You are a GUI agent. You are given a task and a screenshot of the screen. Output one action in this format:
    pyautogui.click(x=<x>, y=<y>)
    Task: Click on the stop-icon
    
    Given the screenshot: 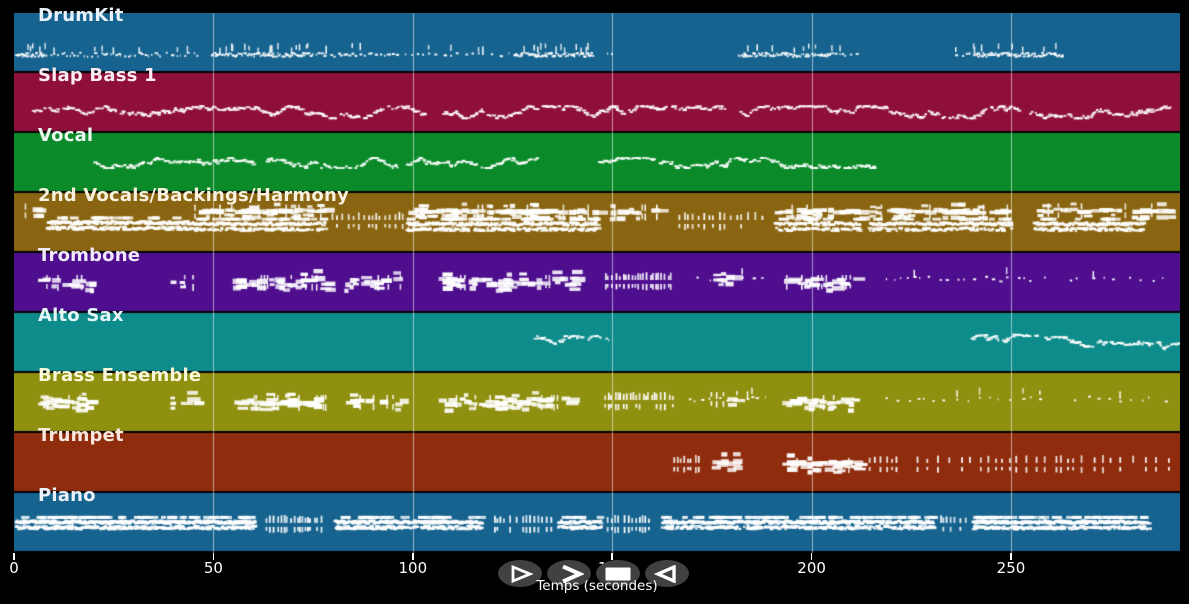 What is the action you would take?
    pyautogui.click(x=618, y=573)
    